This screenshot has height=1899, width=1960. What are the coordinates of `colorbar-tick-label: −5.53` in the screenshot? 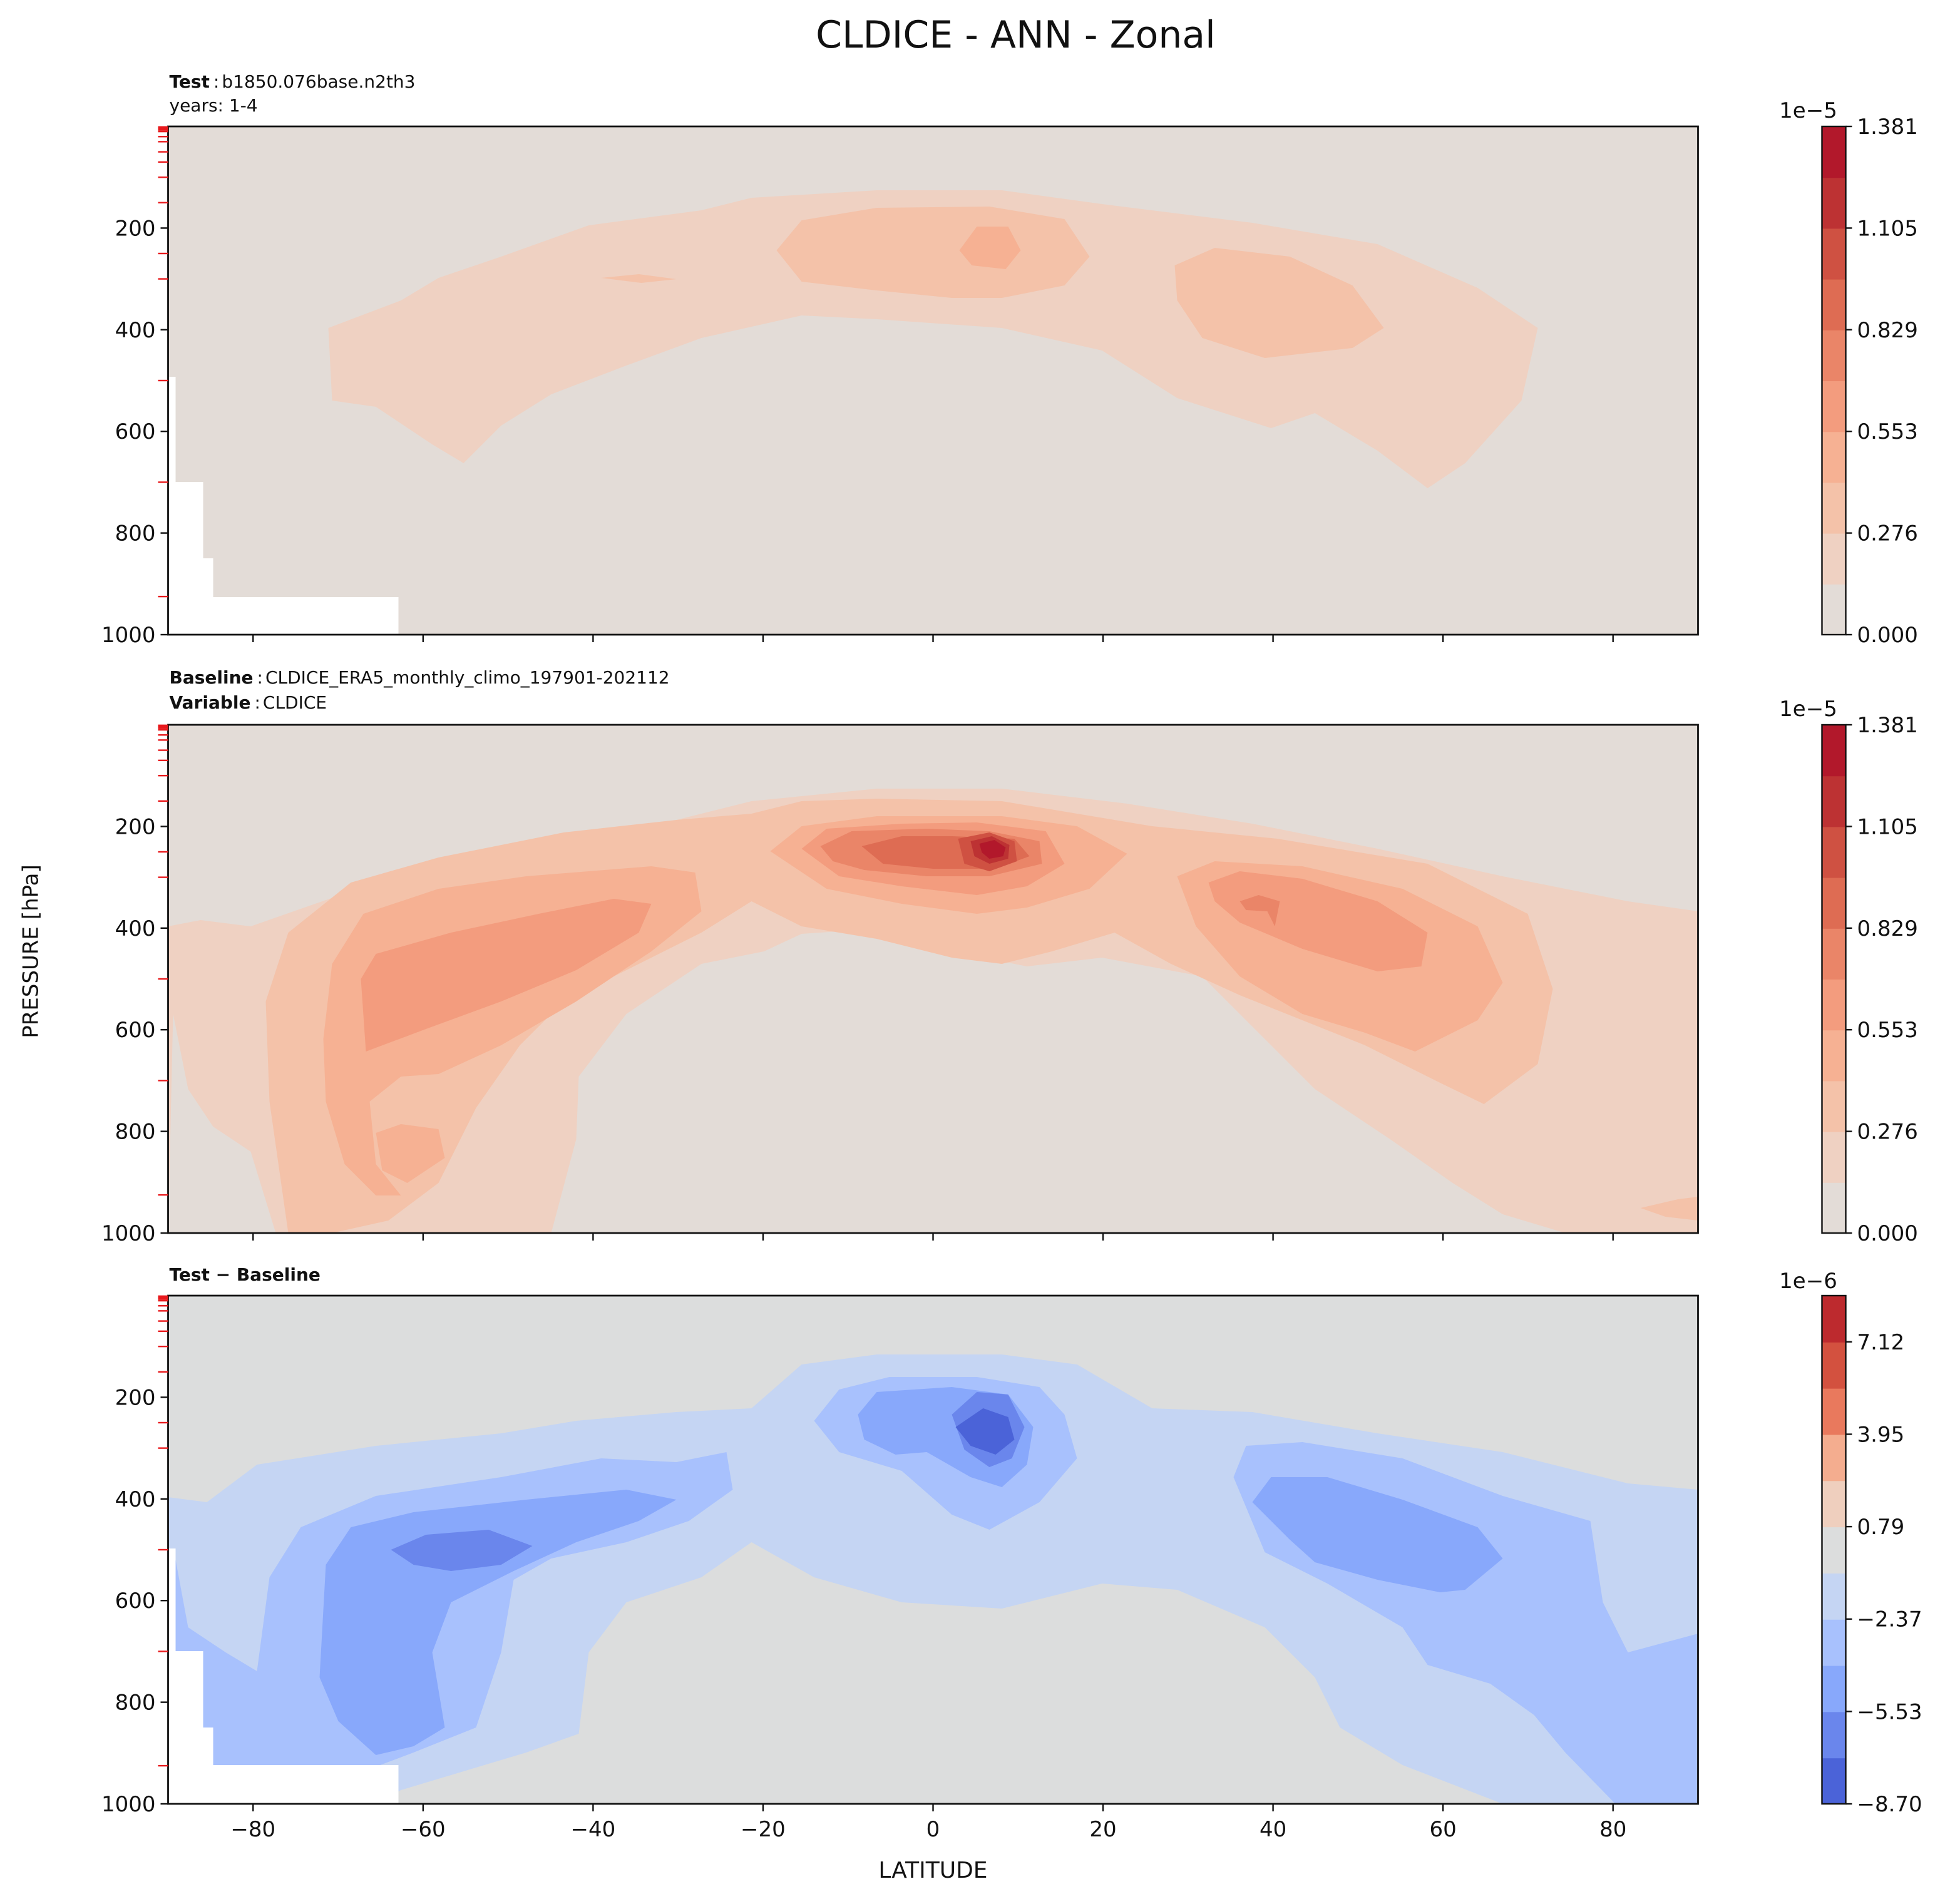 It's located at (1889, 1712).